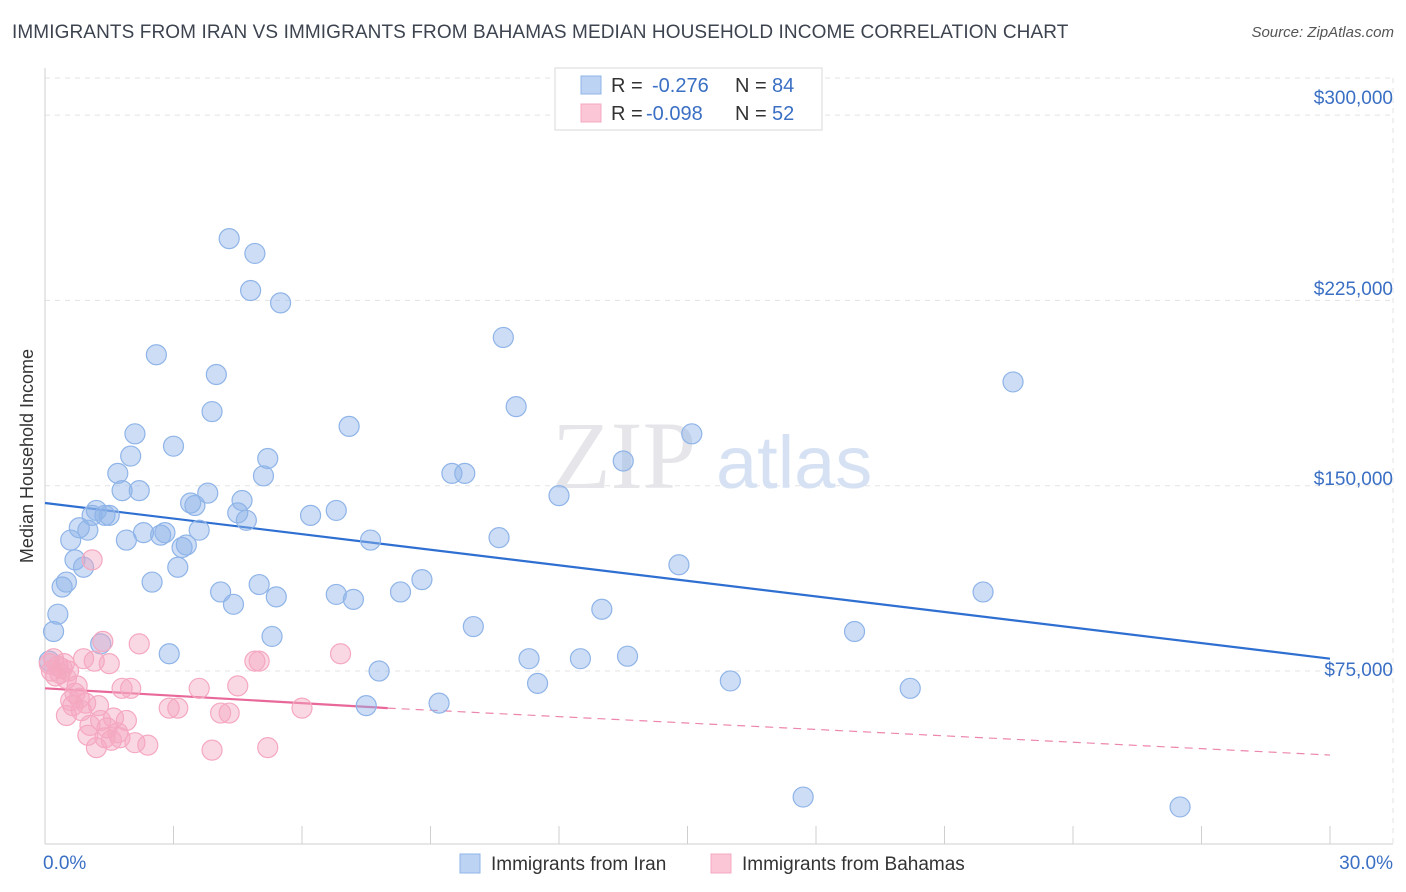 This screenshot has height=892, width=1406. I want to click on source-label: Source: ZipAtlas.com, so click(1322, 32).